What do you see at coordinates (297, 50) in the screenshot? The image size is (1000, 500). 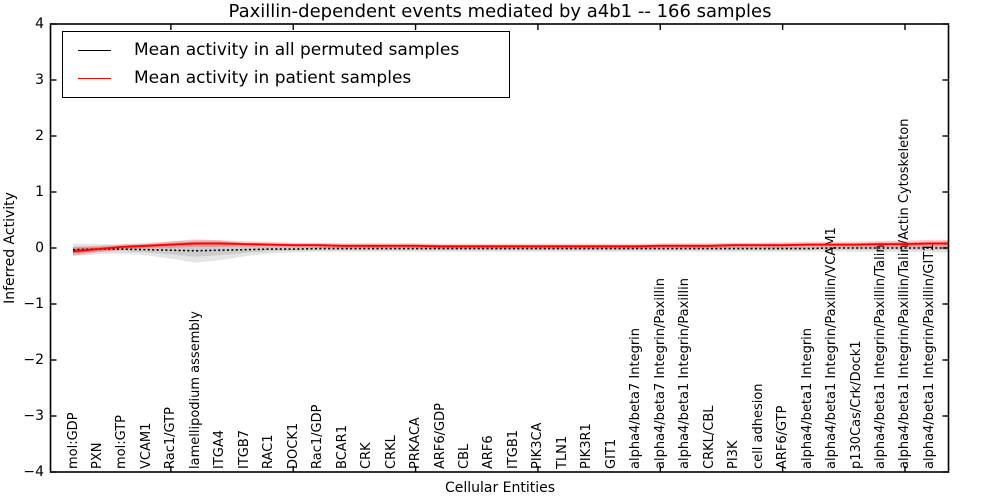 I see `legend-label-permuted: Mean activity in all permuted samples` at bounding box center [297, 50].